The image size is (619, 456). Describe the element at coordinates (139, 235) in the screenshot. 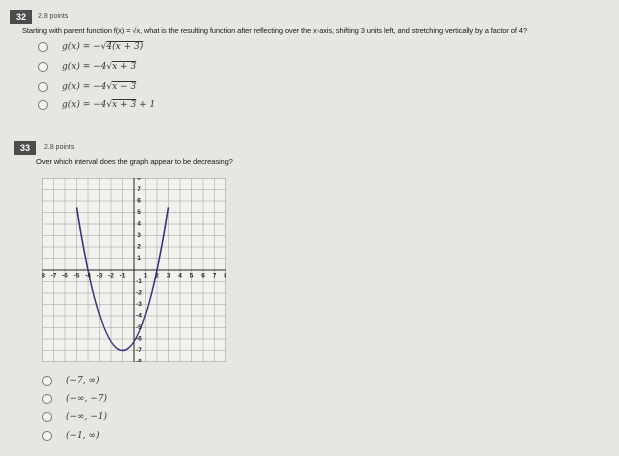

I see `y-tick-label: 3` at that location.